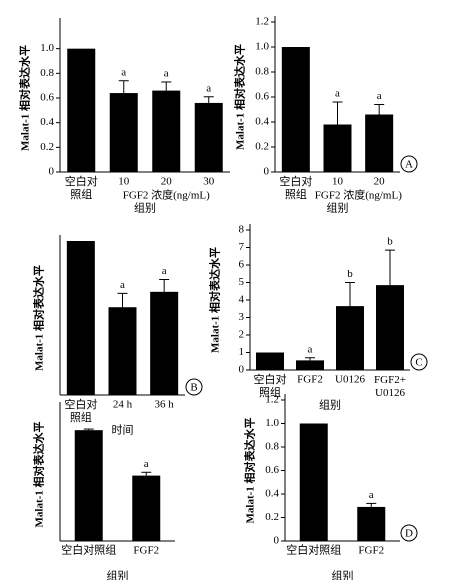 This screenshot has width=451, height=585. I want to click on y-tick-label: 7, so click(242, 247).